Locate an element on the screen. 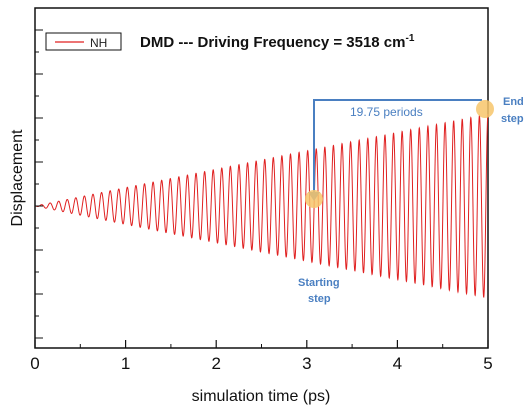 This screenshot has width=529, height=408. legend-entry-nh: NH is located at coordinates (98, 43).